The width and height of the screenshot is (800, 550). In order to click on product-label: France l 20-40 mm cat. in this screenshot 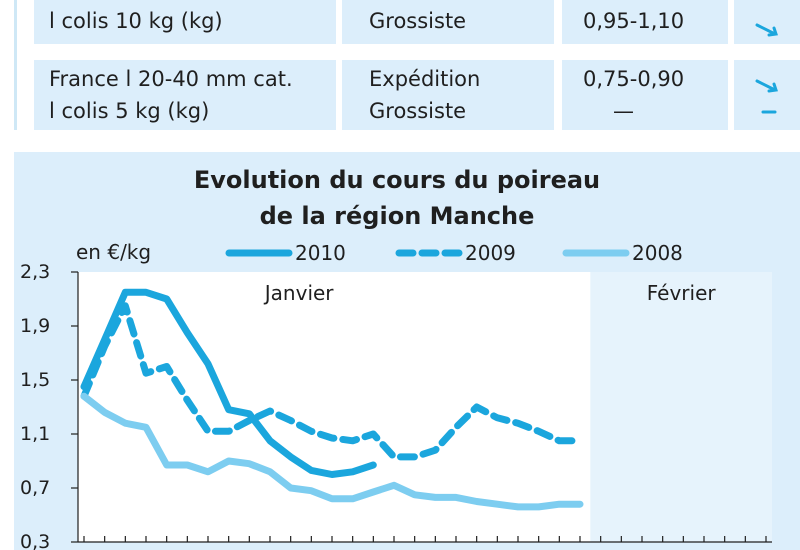, I will do `click(171, 79)`.